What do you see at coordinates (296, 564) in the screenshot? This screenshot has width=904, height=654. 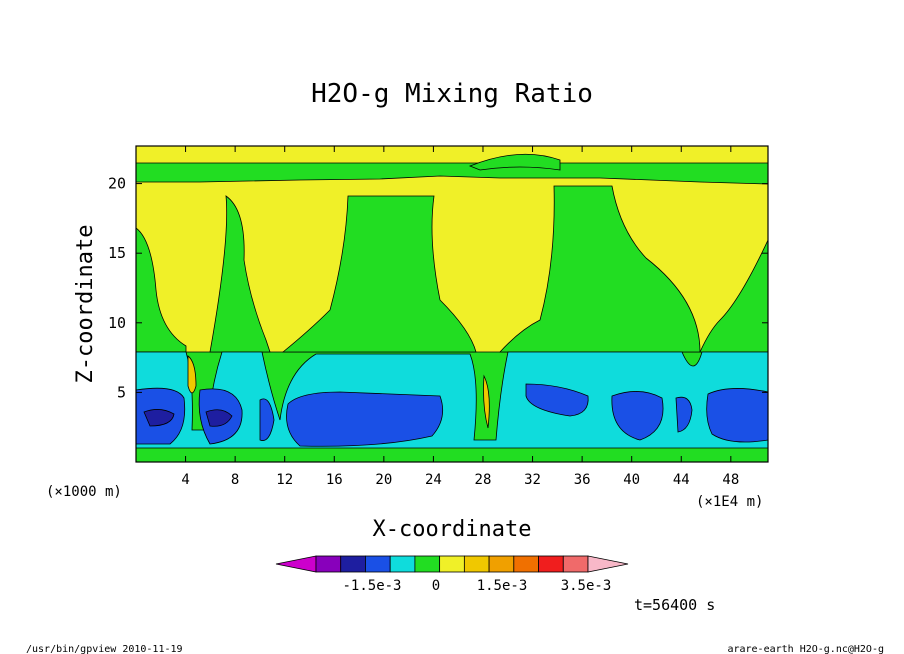 I see `colorbar-arrow-left` at bounding box center [296, 564].